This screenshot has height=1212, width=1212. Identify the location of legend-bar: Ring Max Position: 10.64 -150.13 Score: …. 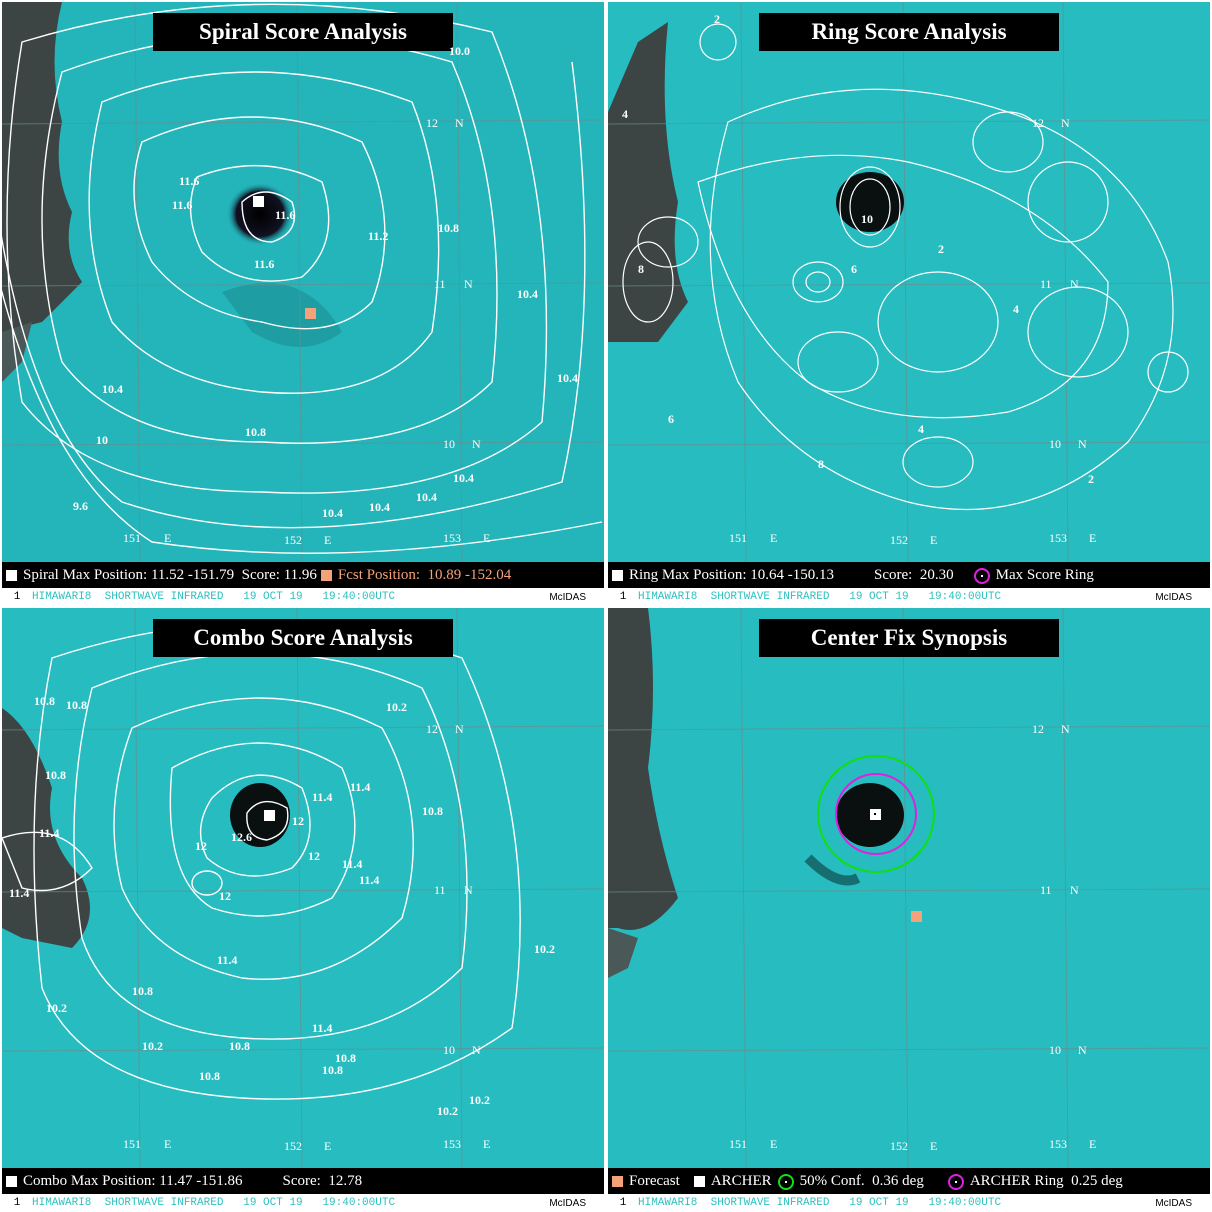
(909, 575).